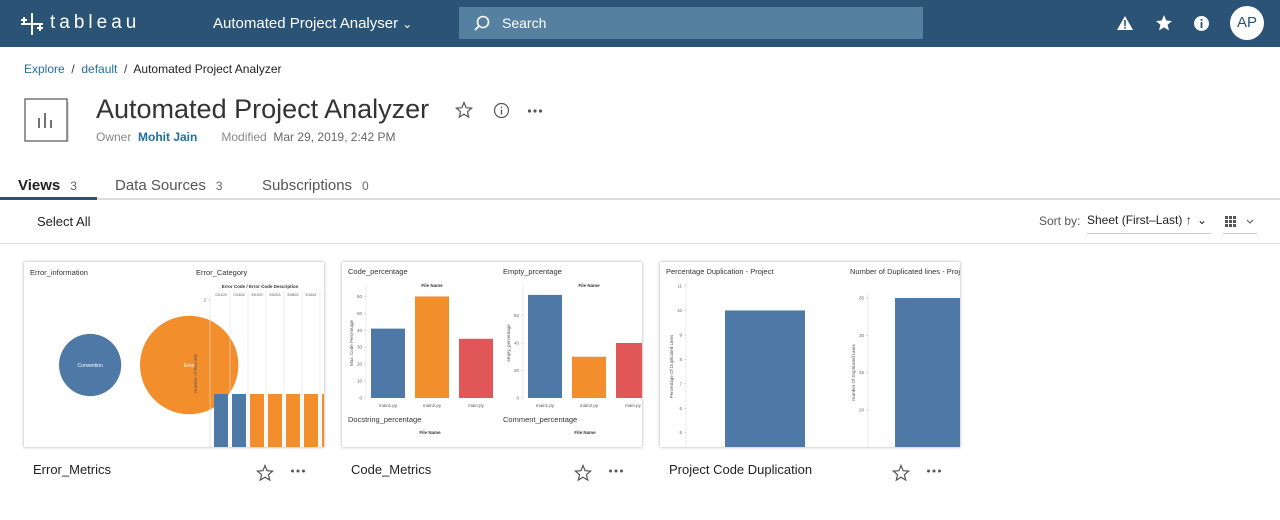 The height and width of the screenshot is (520, 1280). What do you see at coordinates (640, 243) in the screenshot?
I see `toolbar-divider` at bounding box center [640, 243].